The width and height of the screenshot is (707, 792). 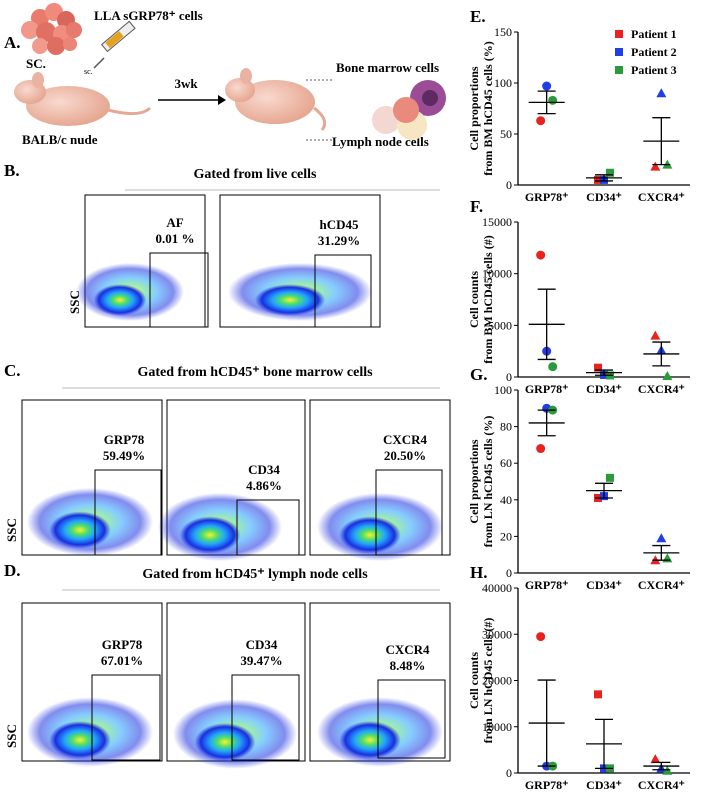 What do you see at coordinates (654, 52) in the screenshot?
I see `legend-label: Patient 2` at bounding box center [654, 52].